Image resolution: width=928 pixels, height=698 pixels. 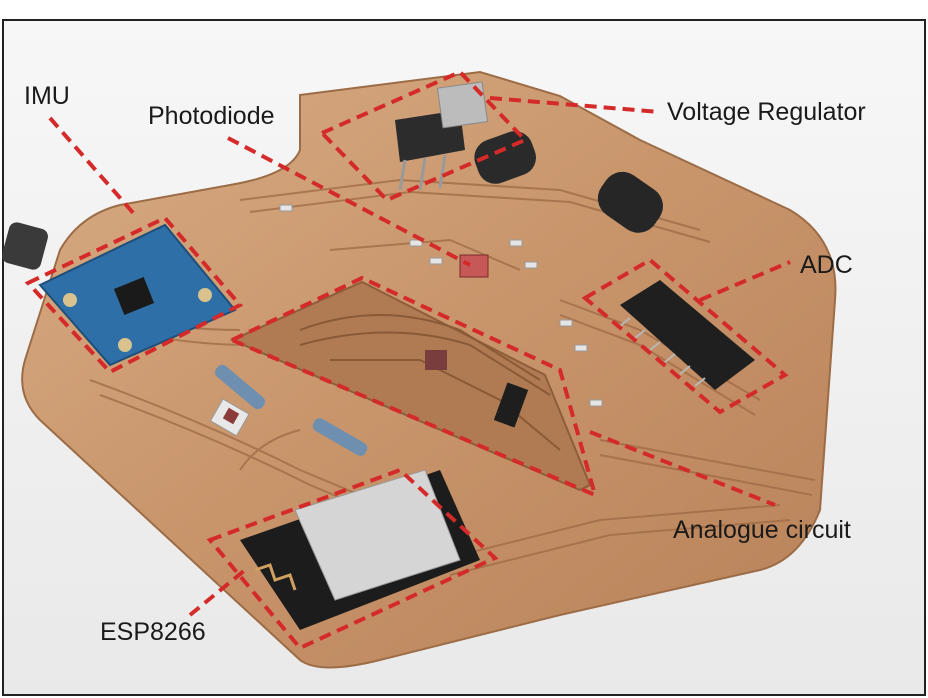 What do you see at coordinates (575, 105) in the screenshot?
I see `voltage-regulator-leader` at bounding box center [575, 105].